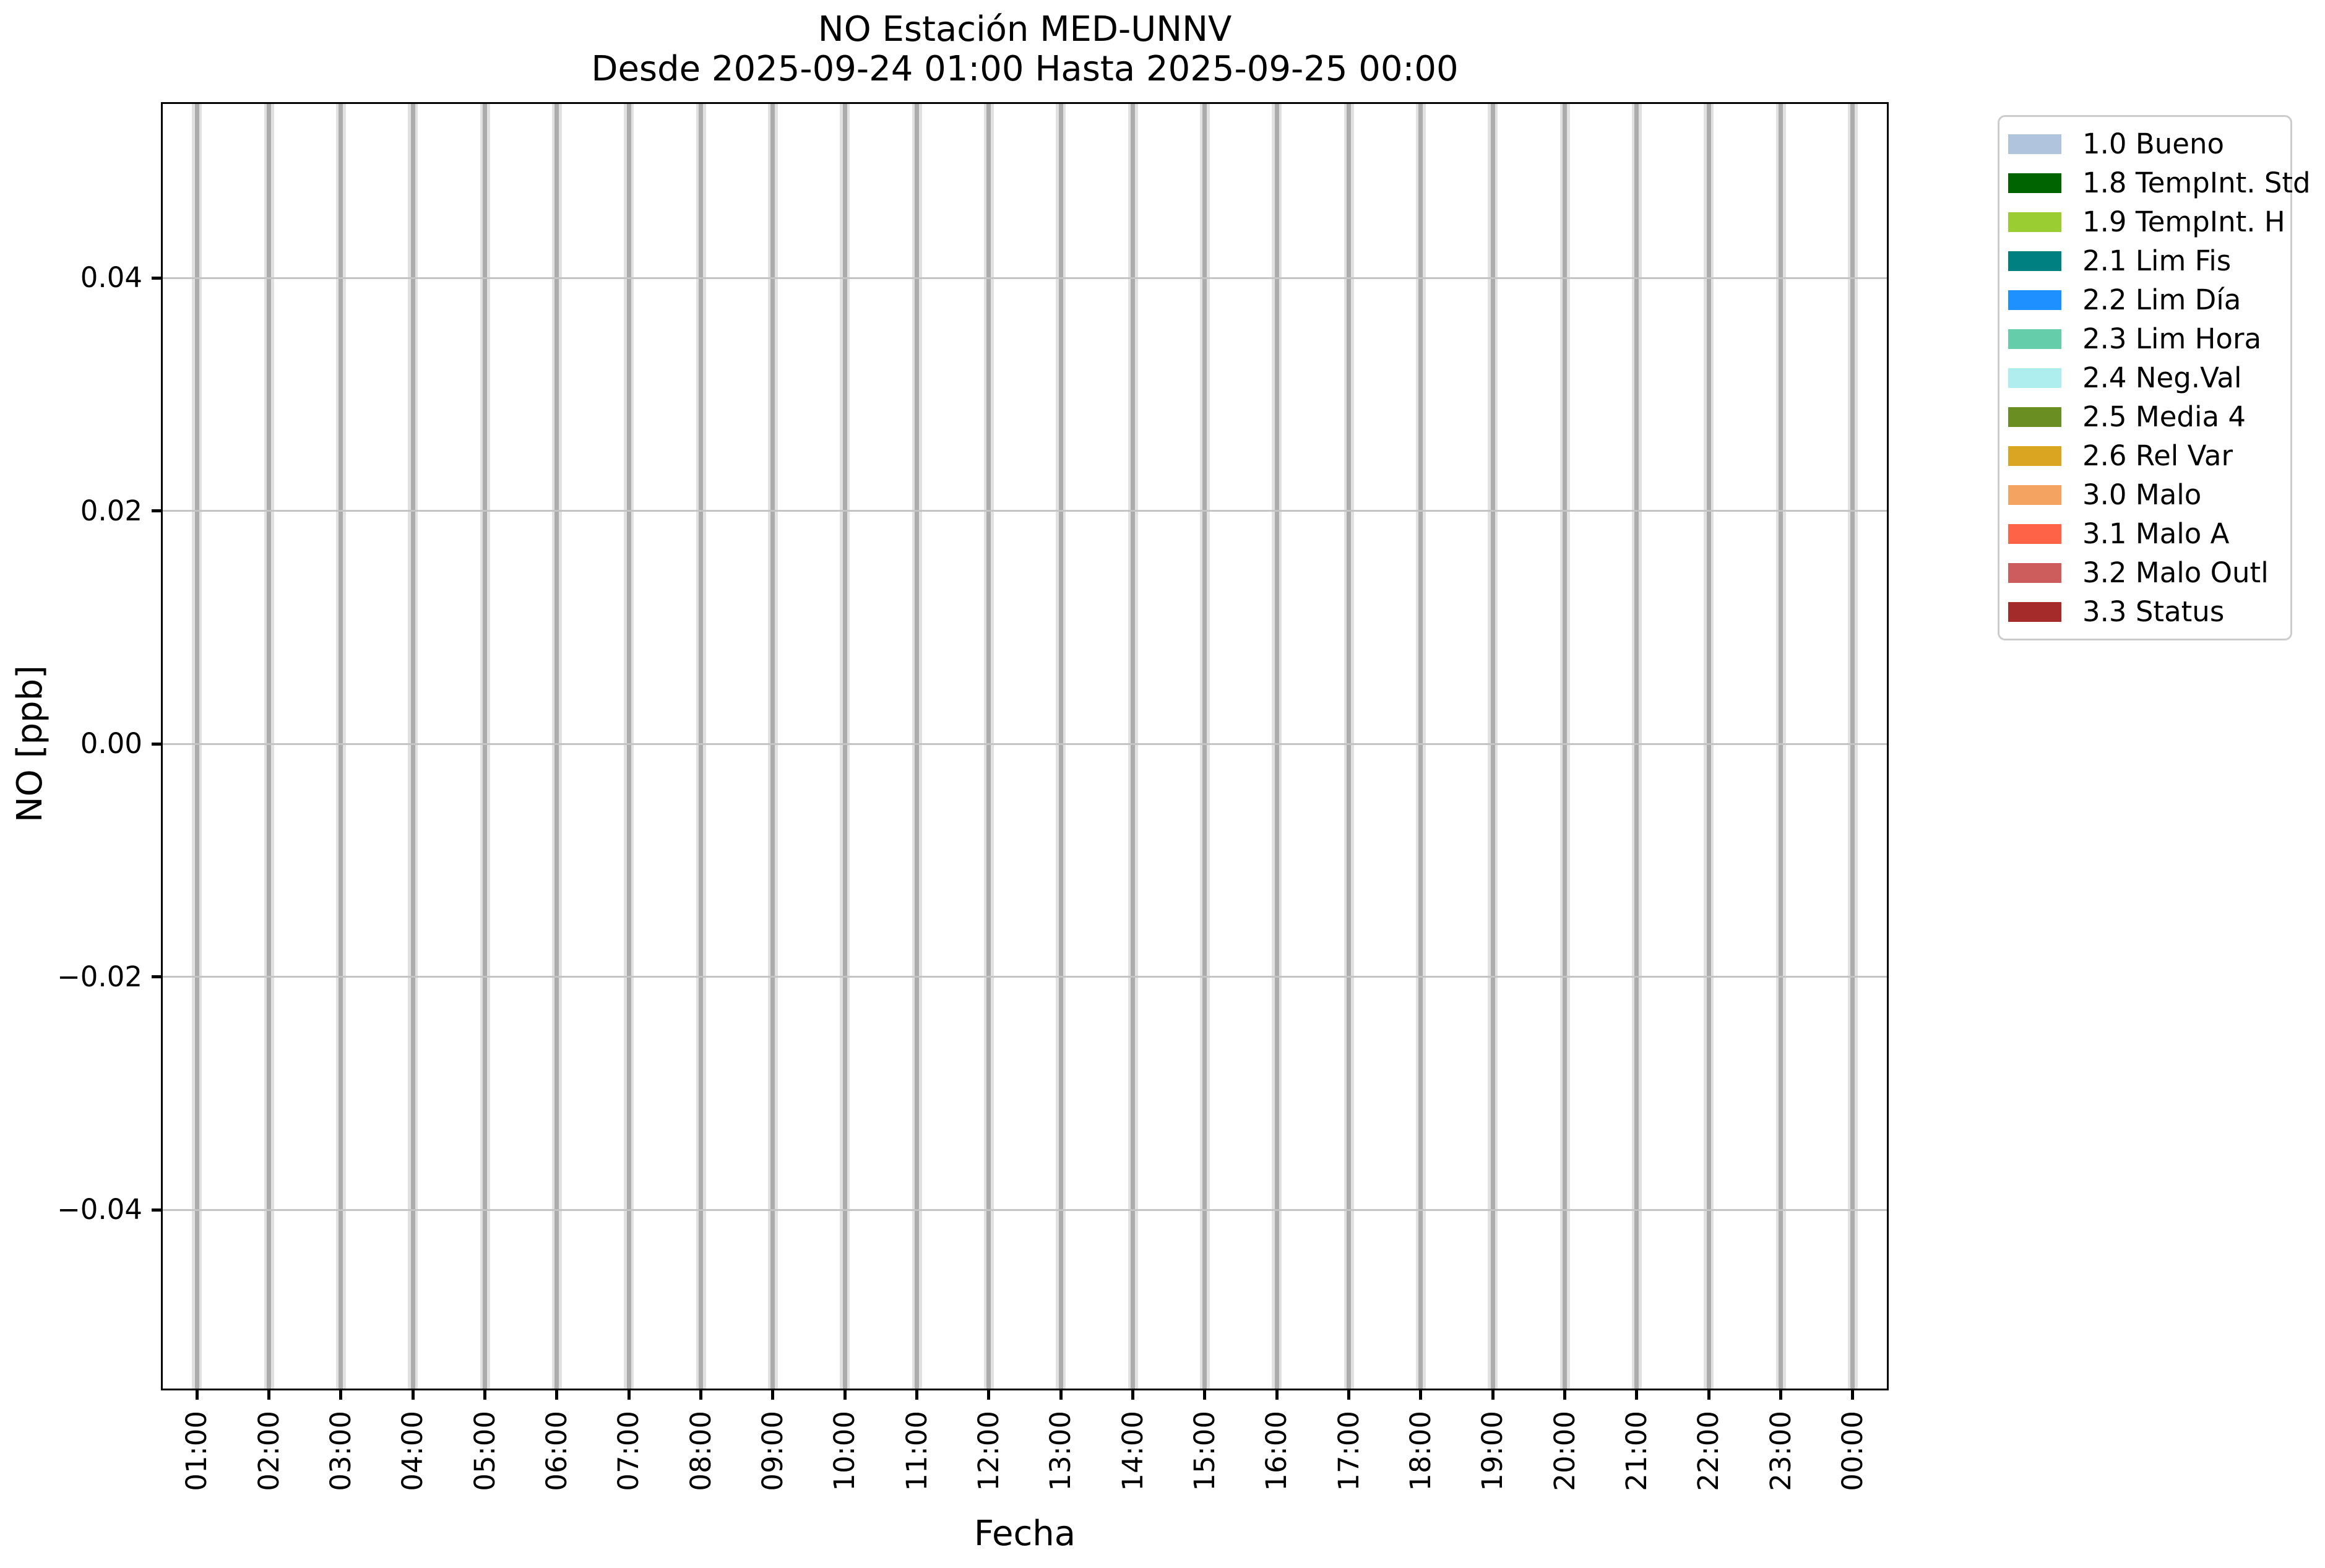 The image size is (2325, 1568). Describe the element at coordinates (1492, 1451) in the screenshot. I see `x-tick-label: 19:00` at that location.